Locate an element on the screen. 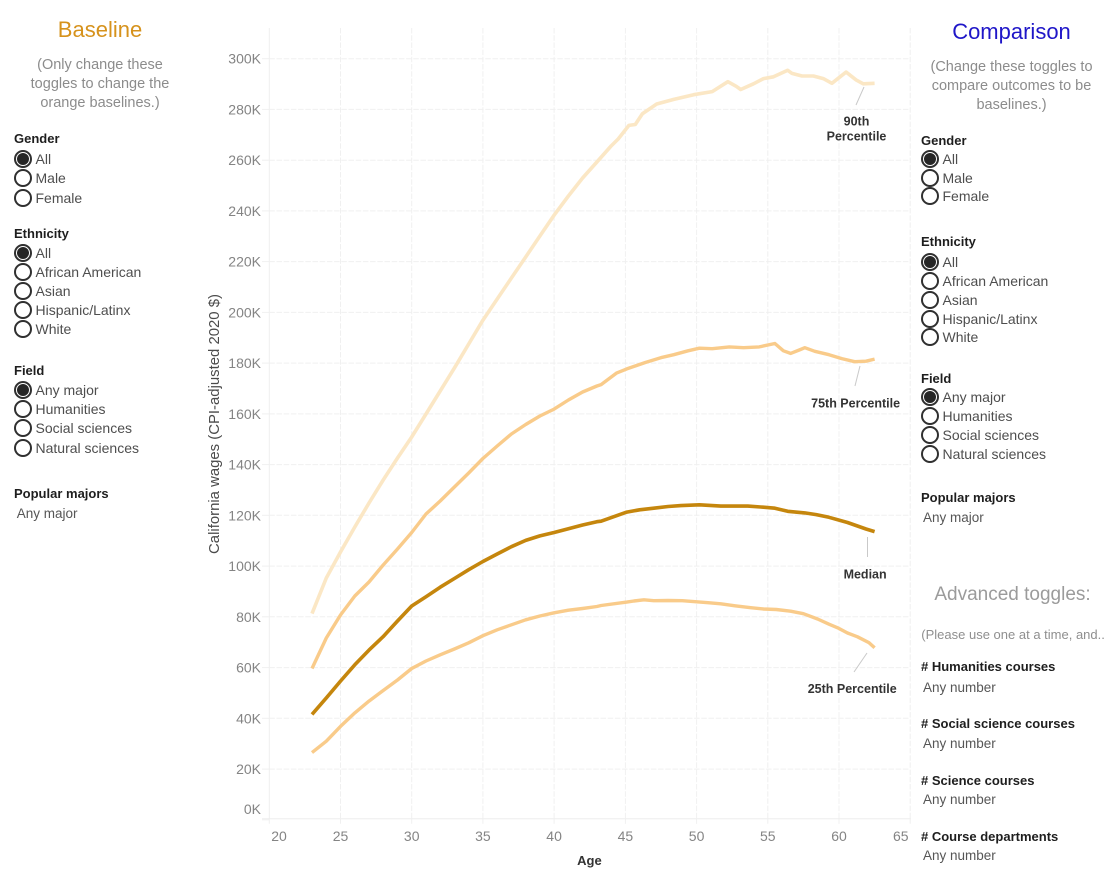 The height and width of the screenshot is (893, 1116). svg-text: 0K is located at coordinates (253, 809).